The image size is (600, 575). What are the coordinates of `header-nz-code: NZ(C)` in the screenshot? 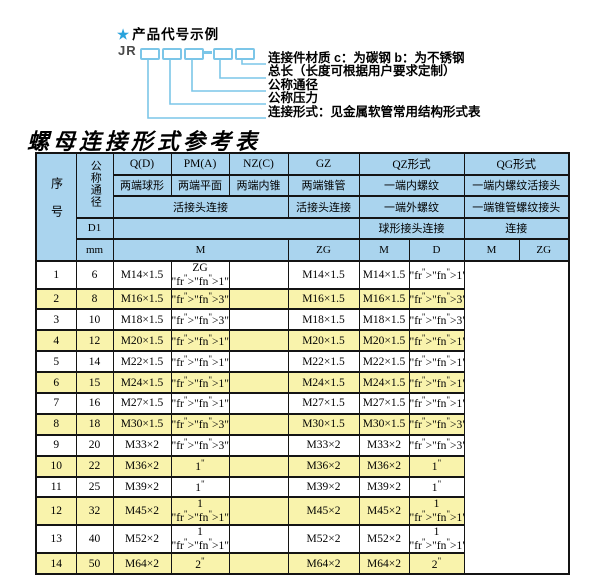 It's located at (258, 164).